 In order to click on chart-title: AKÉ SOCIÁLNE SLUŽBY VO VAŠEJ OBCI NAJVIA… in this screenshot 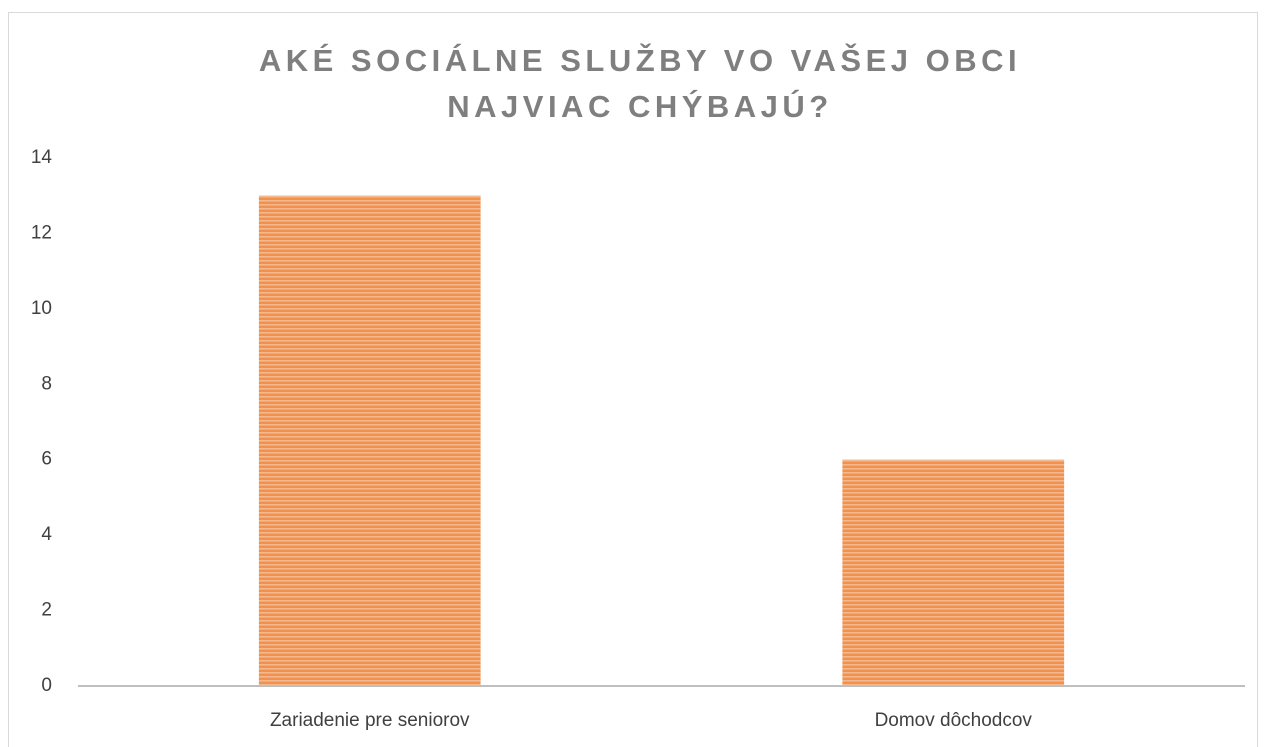, I will do `click(640, 83)`.